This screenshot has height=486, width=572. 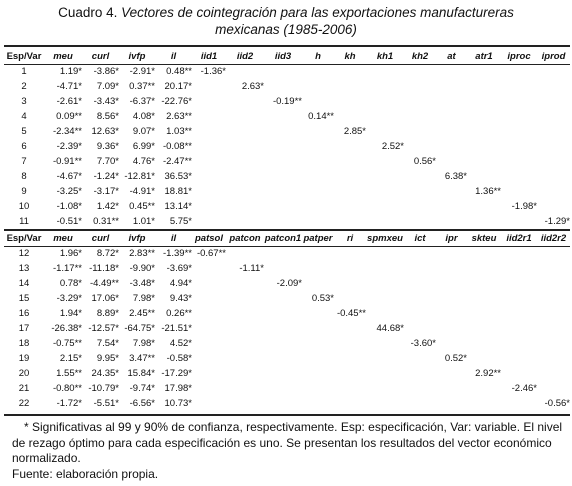 I want to click on table-cell: -2.09*, so click(x=289, y=283).